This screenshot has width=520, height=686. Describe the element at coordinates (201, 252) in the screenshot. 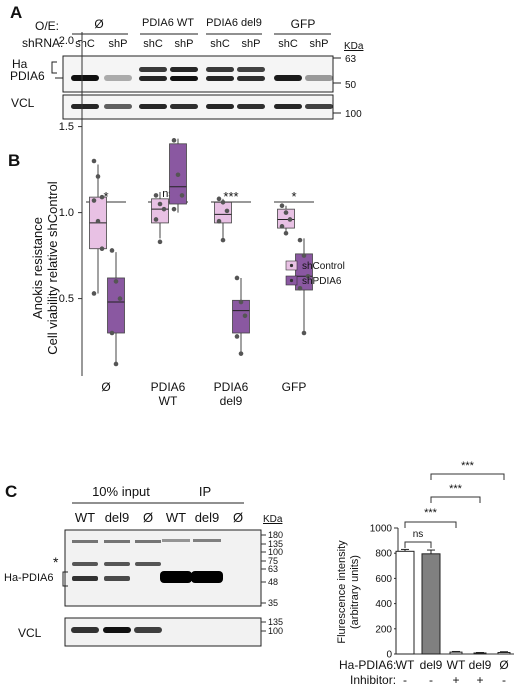

I see `b-boxes` at that location.